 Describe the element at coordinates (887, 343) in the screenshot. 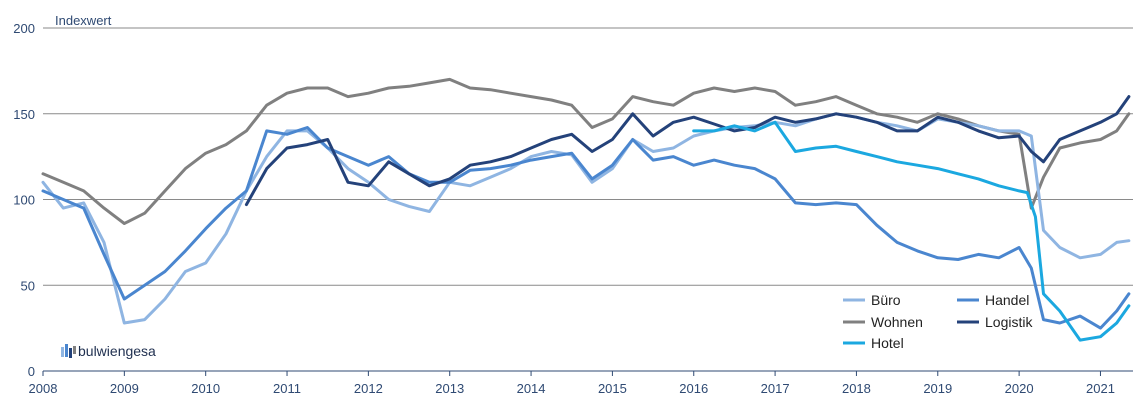

I see `legend-label: Hotel` at that location.